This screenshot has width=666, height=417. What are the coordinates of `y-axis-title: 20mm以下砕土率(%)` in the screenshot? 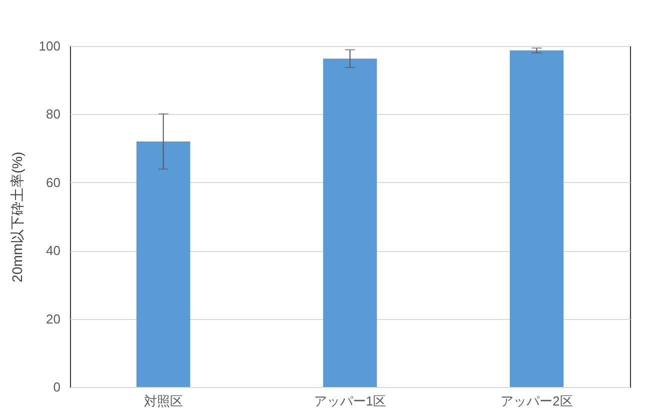 It's located at (16, 217).